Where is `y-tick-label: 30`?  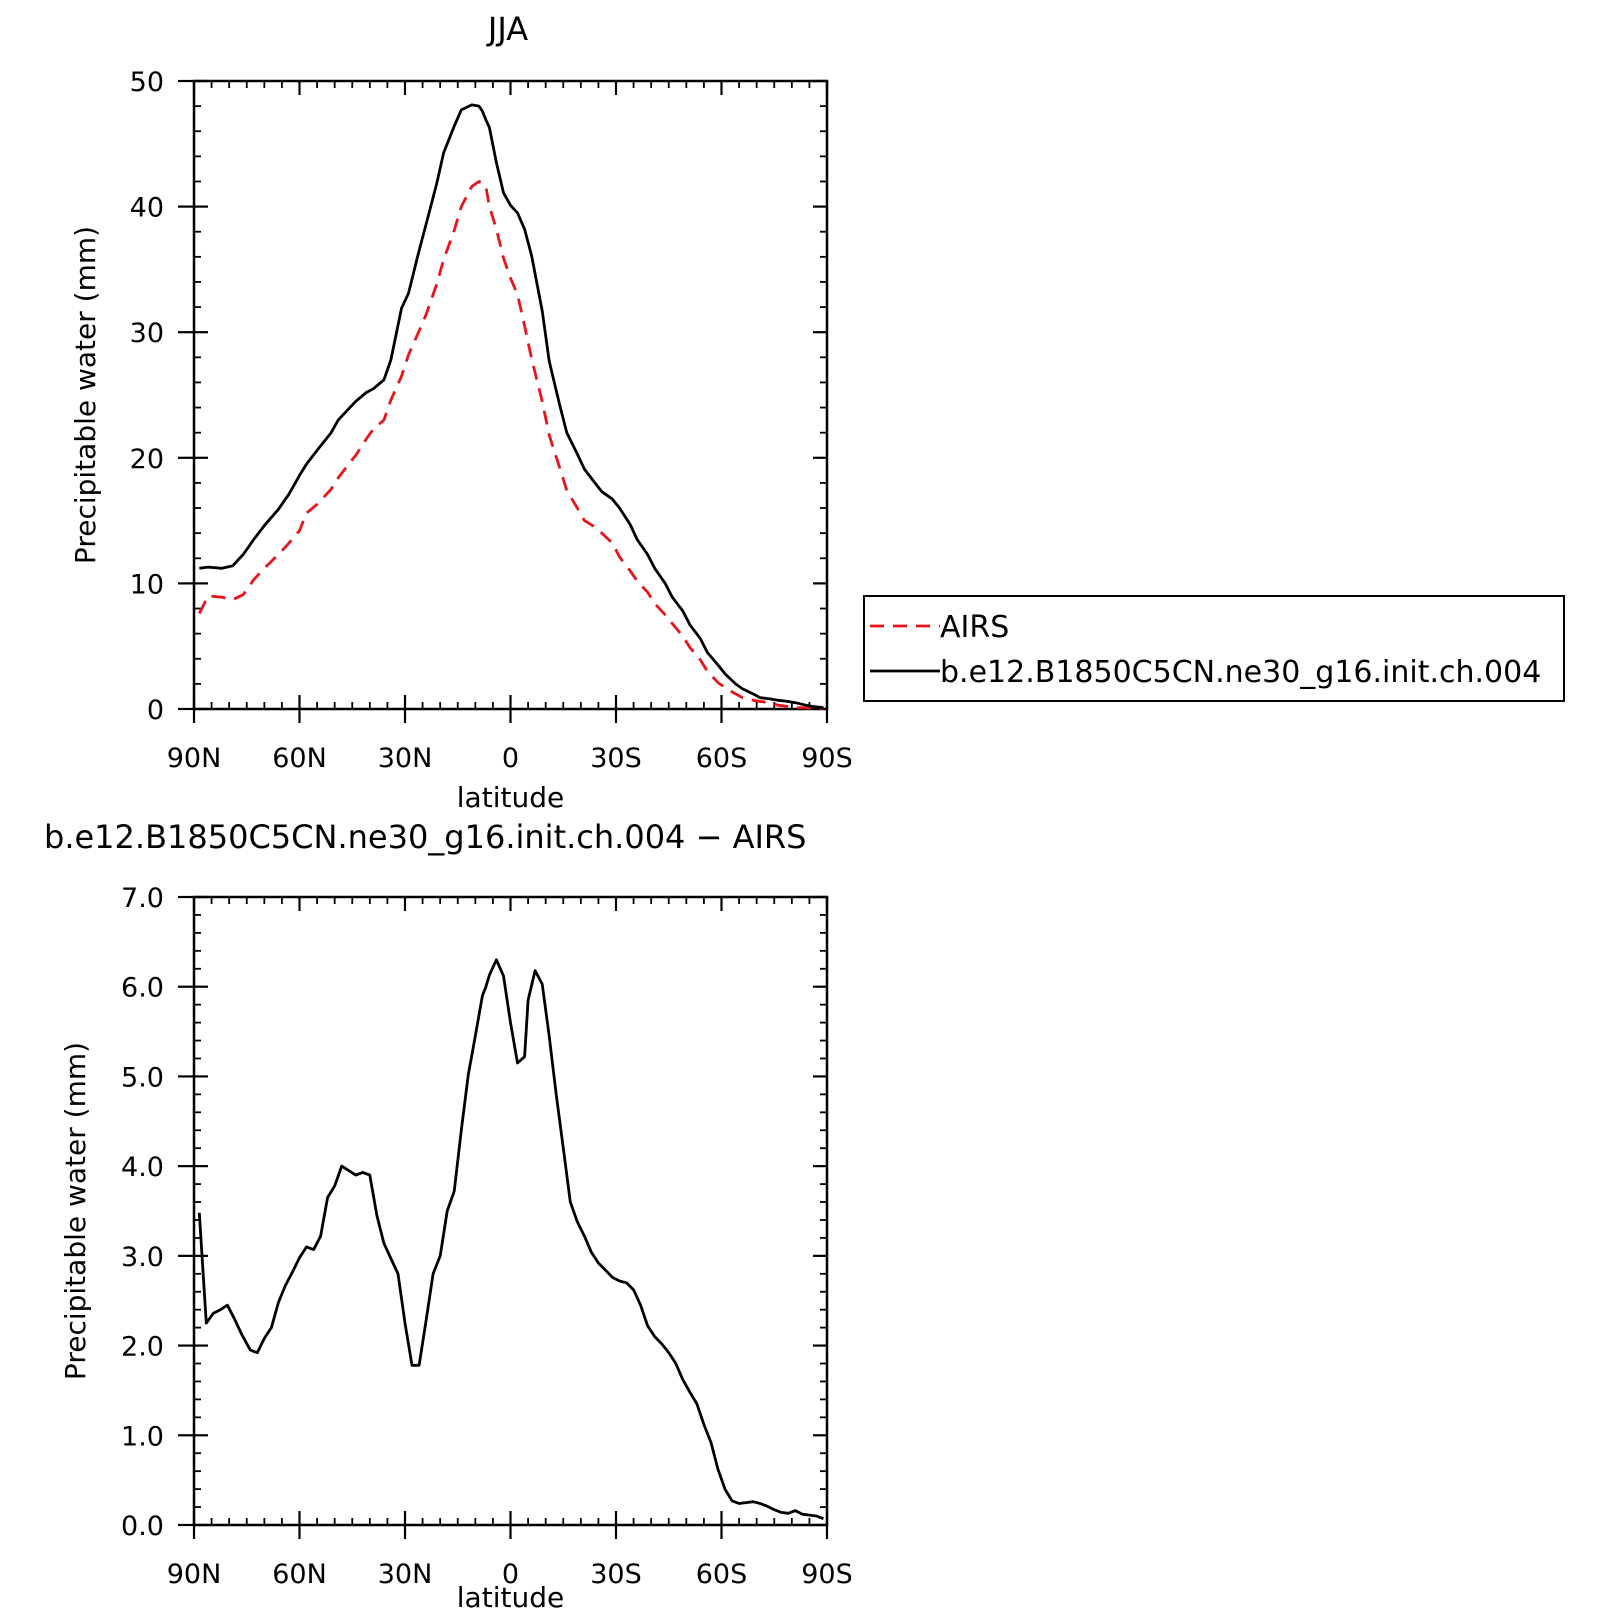 y-tick-label: 30 is located at coordinates (147, 333).